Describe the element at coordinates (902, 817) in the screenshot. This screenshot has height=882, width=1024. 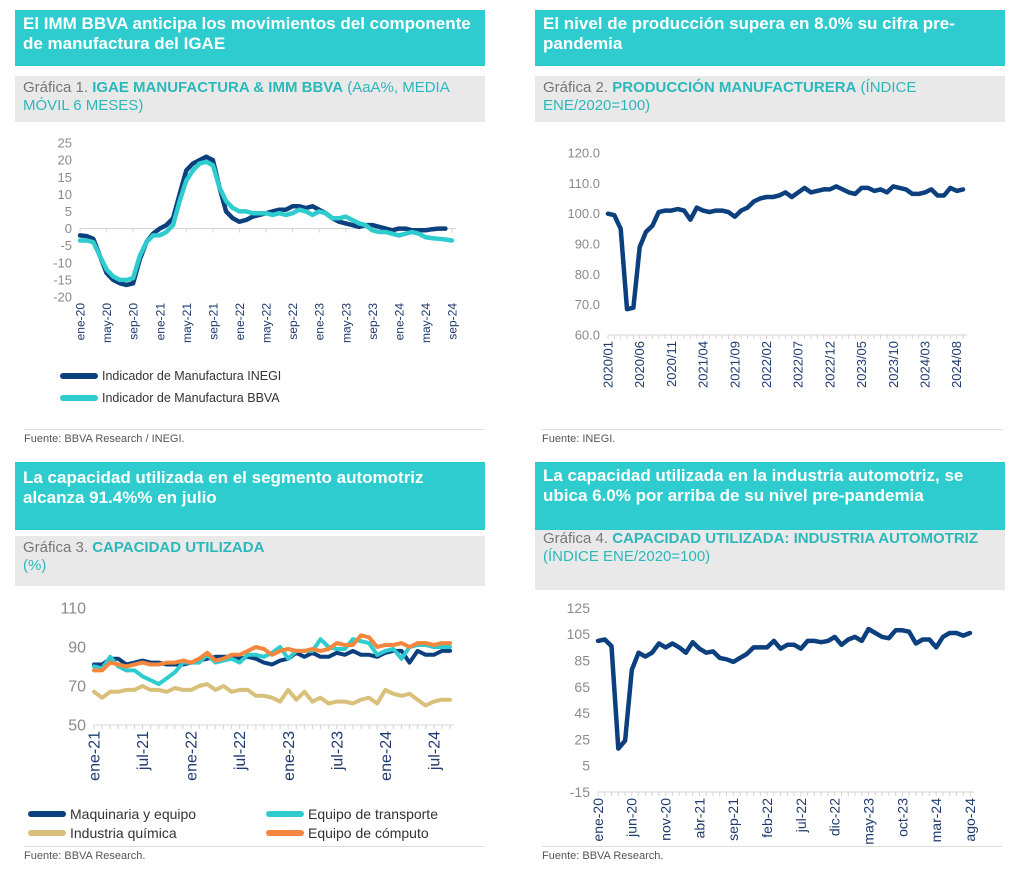
I see `x-tick-label: oct-23` at that location.